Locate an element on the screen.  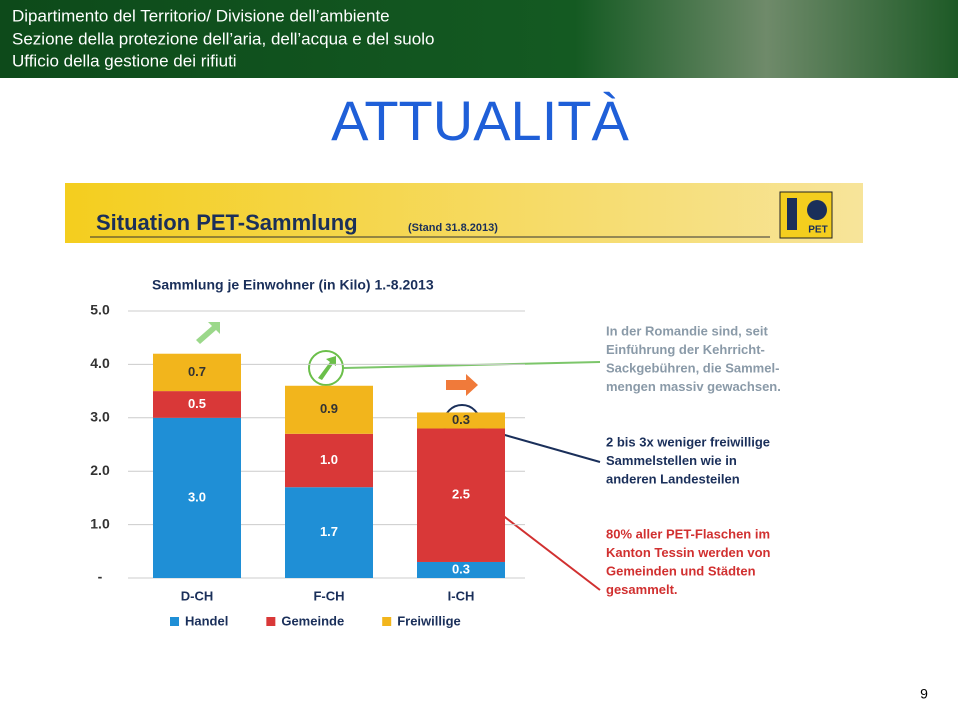
logo-text: PET is located at coordinates (817, 230).